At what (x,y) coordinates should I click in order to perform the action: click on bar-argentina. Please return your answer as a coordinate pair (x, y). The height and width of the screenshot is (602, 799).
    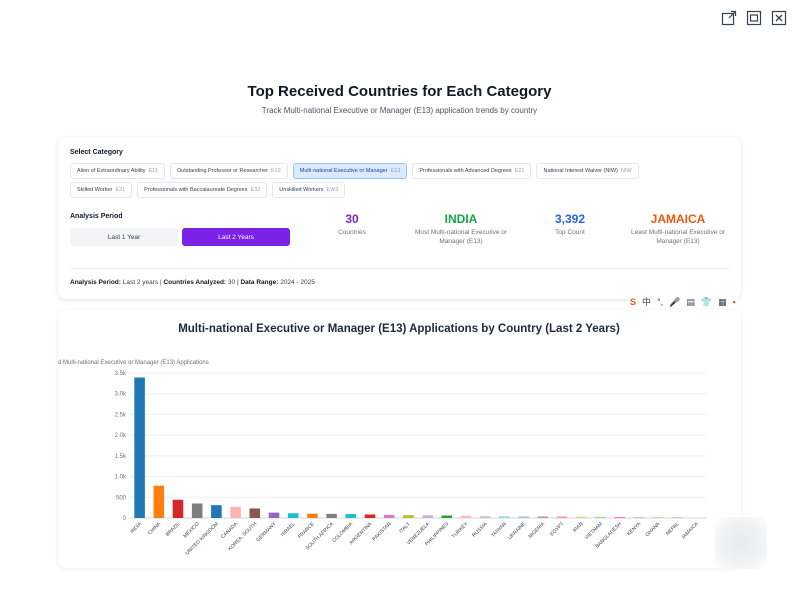
    Looking at the image, I should click on (370, 516).